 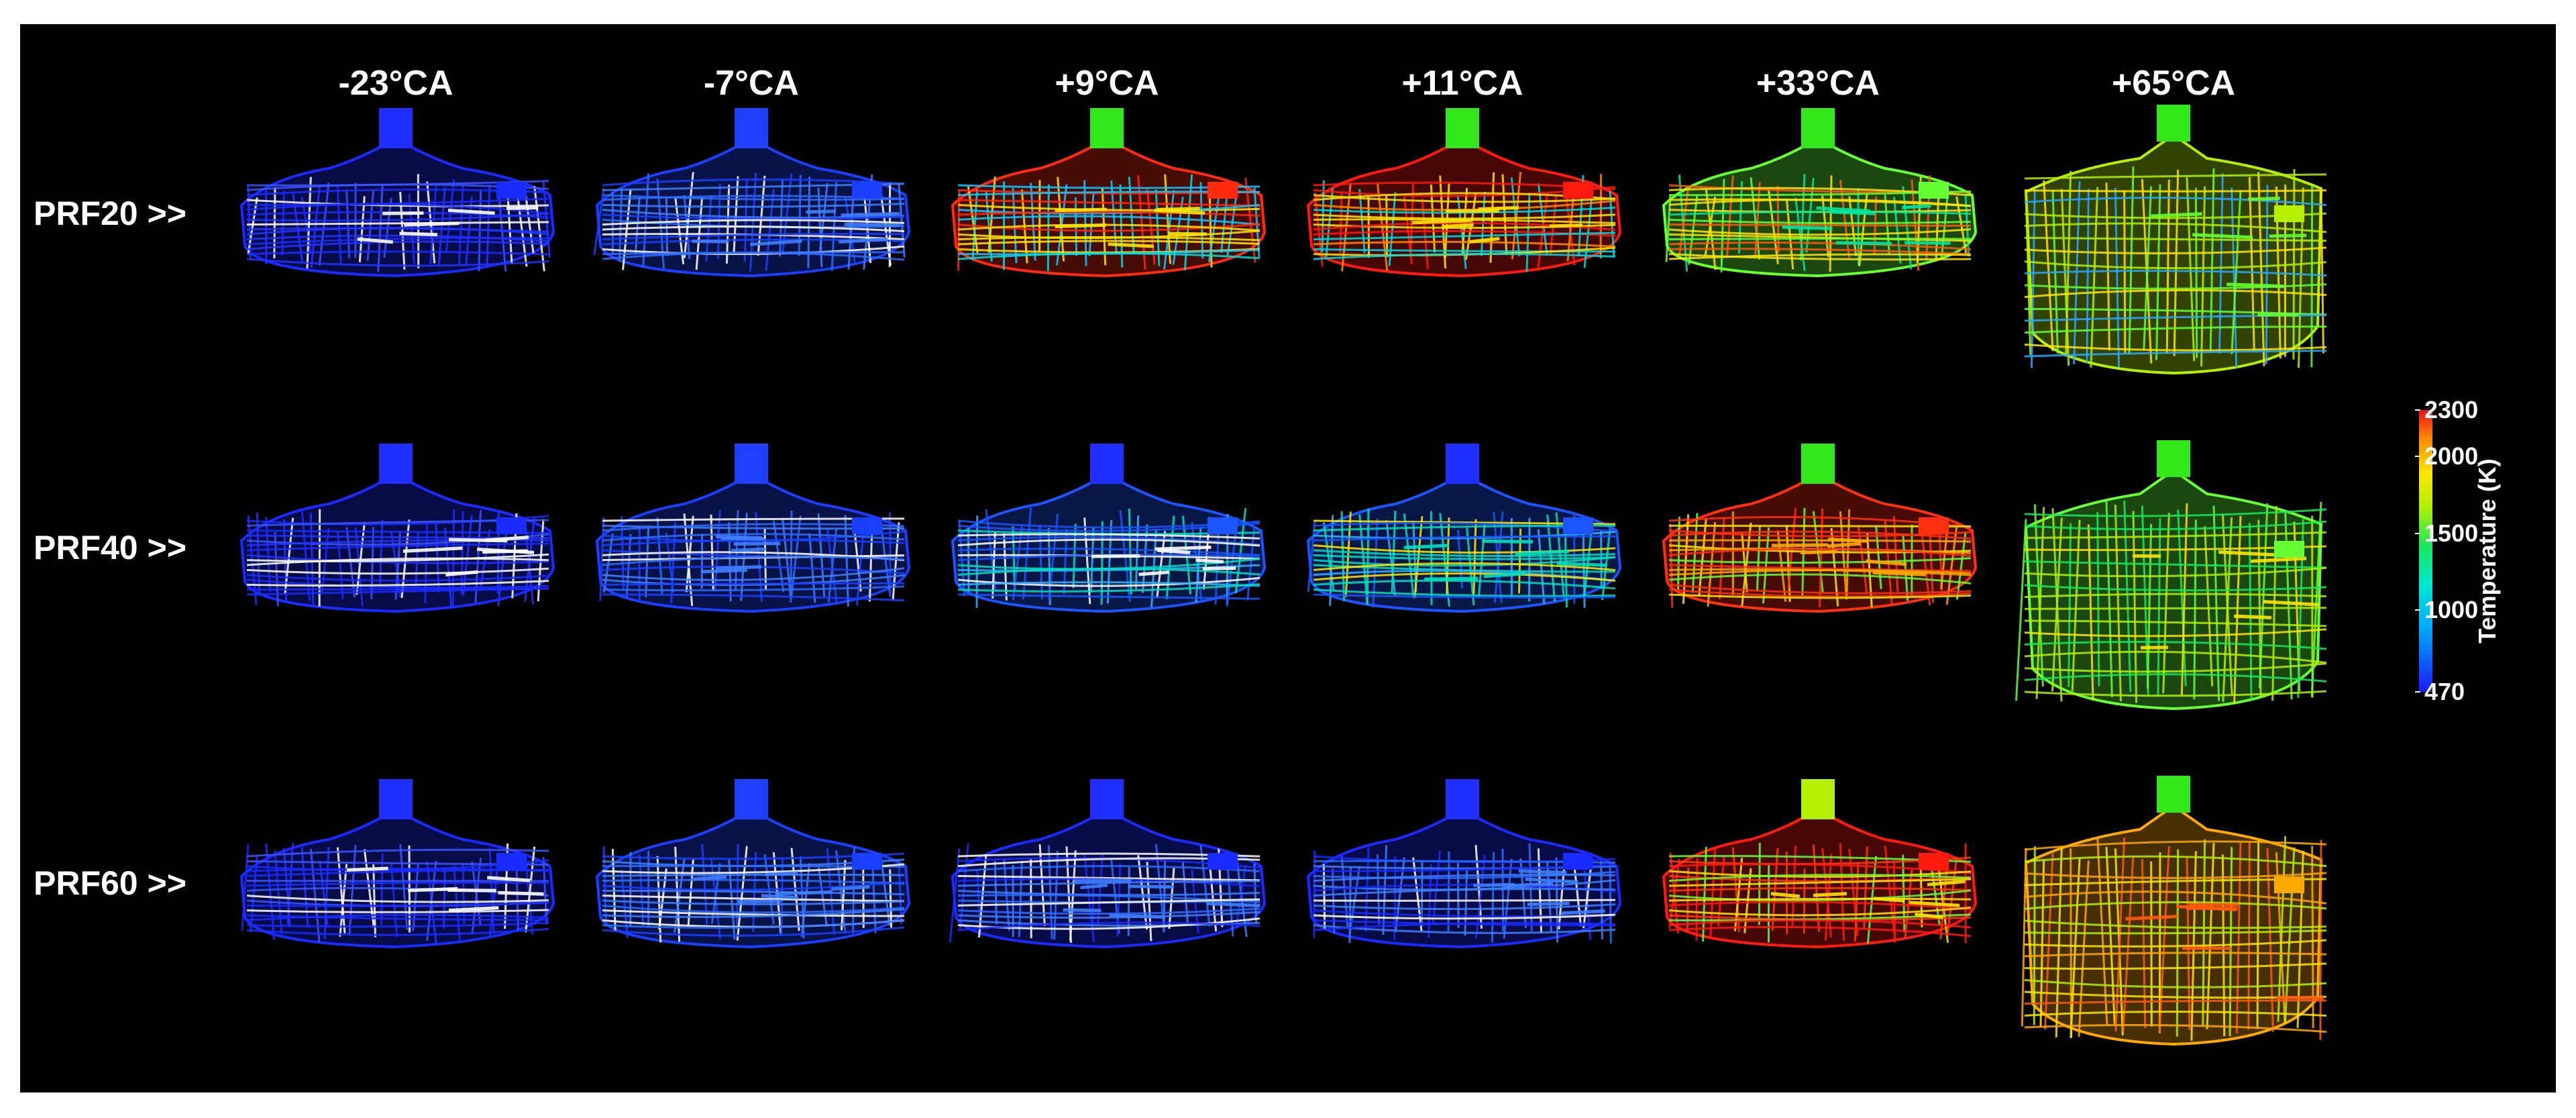 I want to click on row-label: PRF60 >>, so click(x=110, y=883).